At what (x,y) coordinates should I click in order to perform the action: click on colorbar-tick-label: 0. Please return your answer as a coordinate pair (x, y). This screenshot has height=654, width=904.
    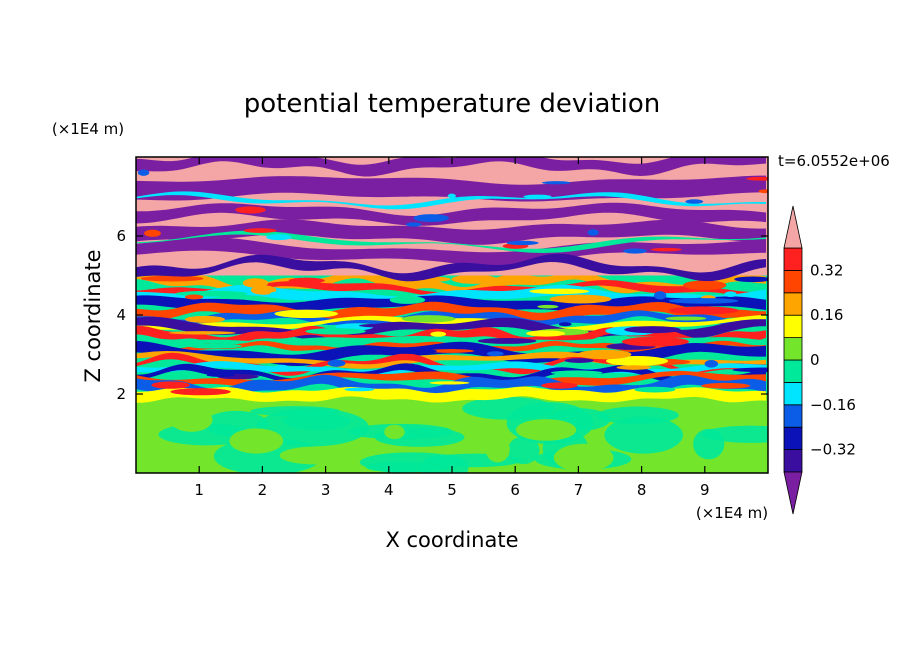
    Looking at the image, I should click on (815, 360).